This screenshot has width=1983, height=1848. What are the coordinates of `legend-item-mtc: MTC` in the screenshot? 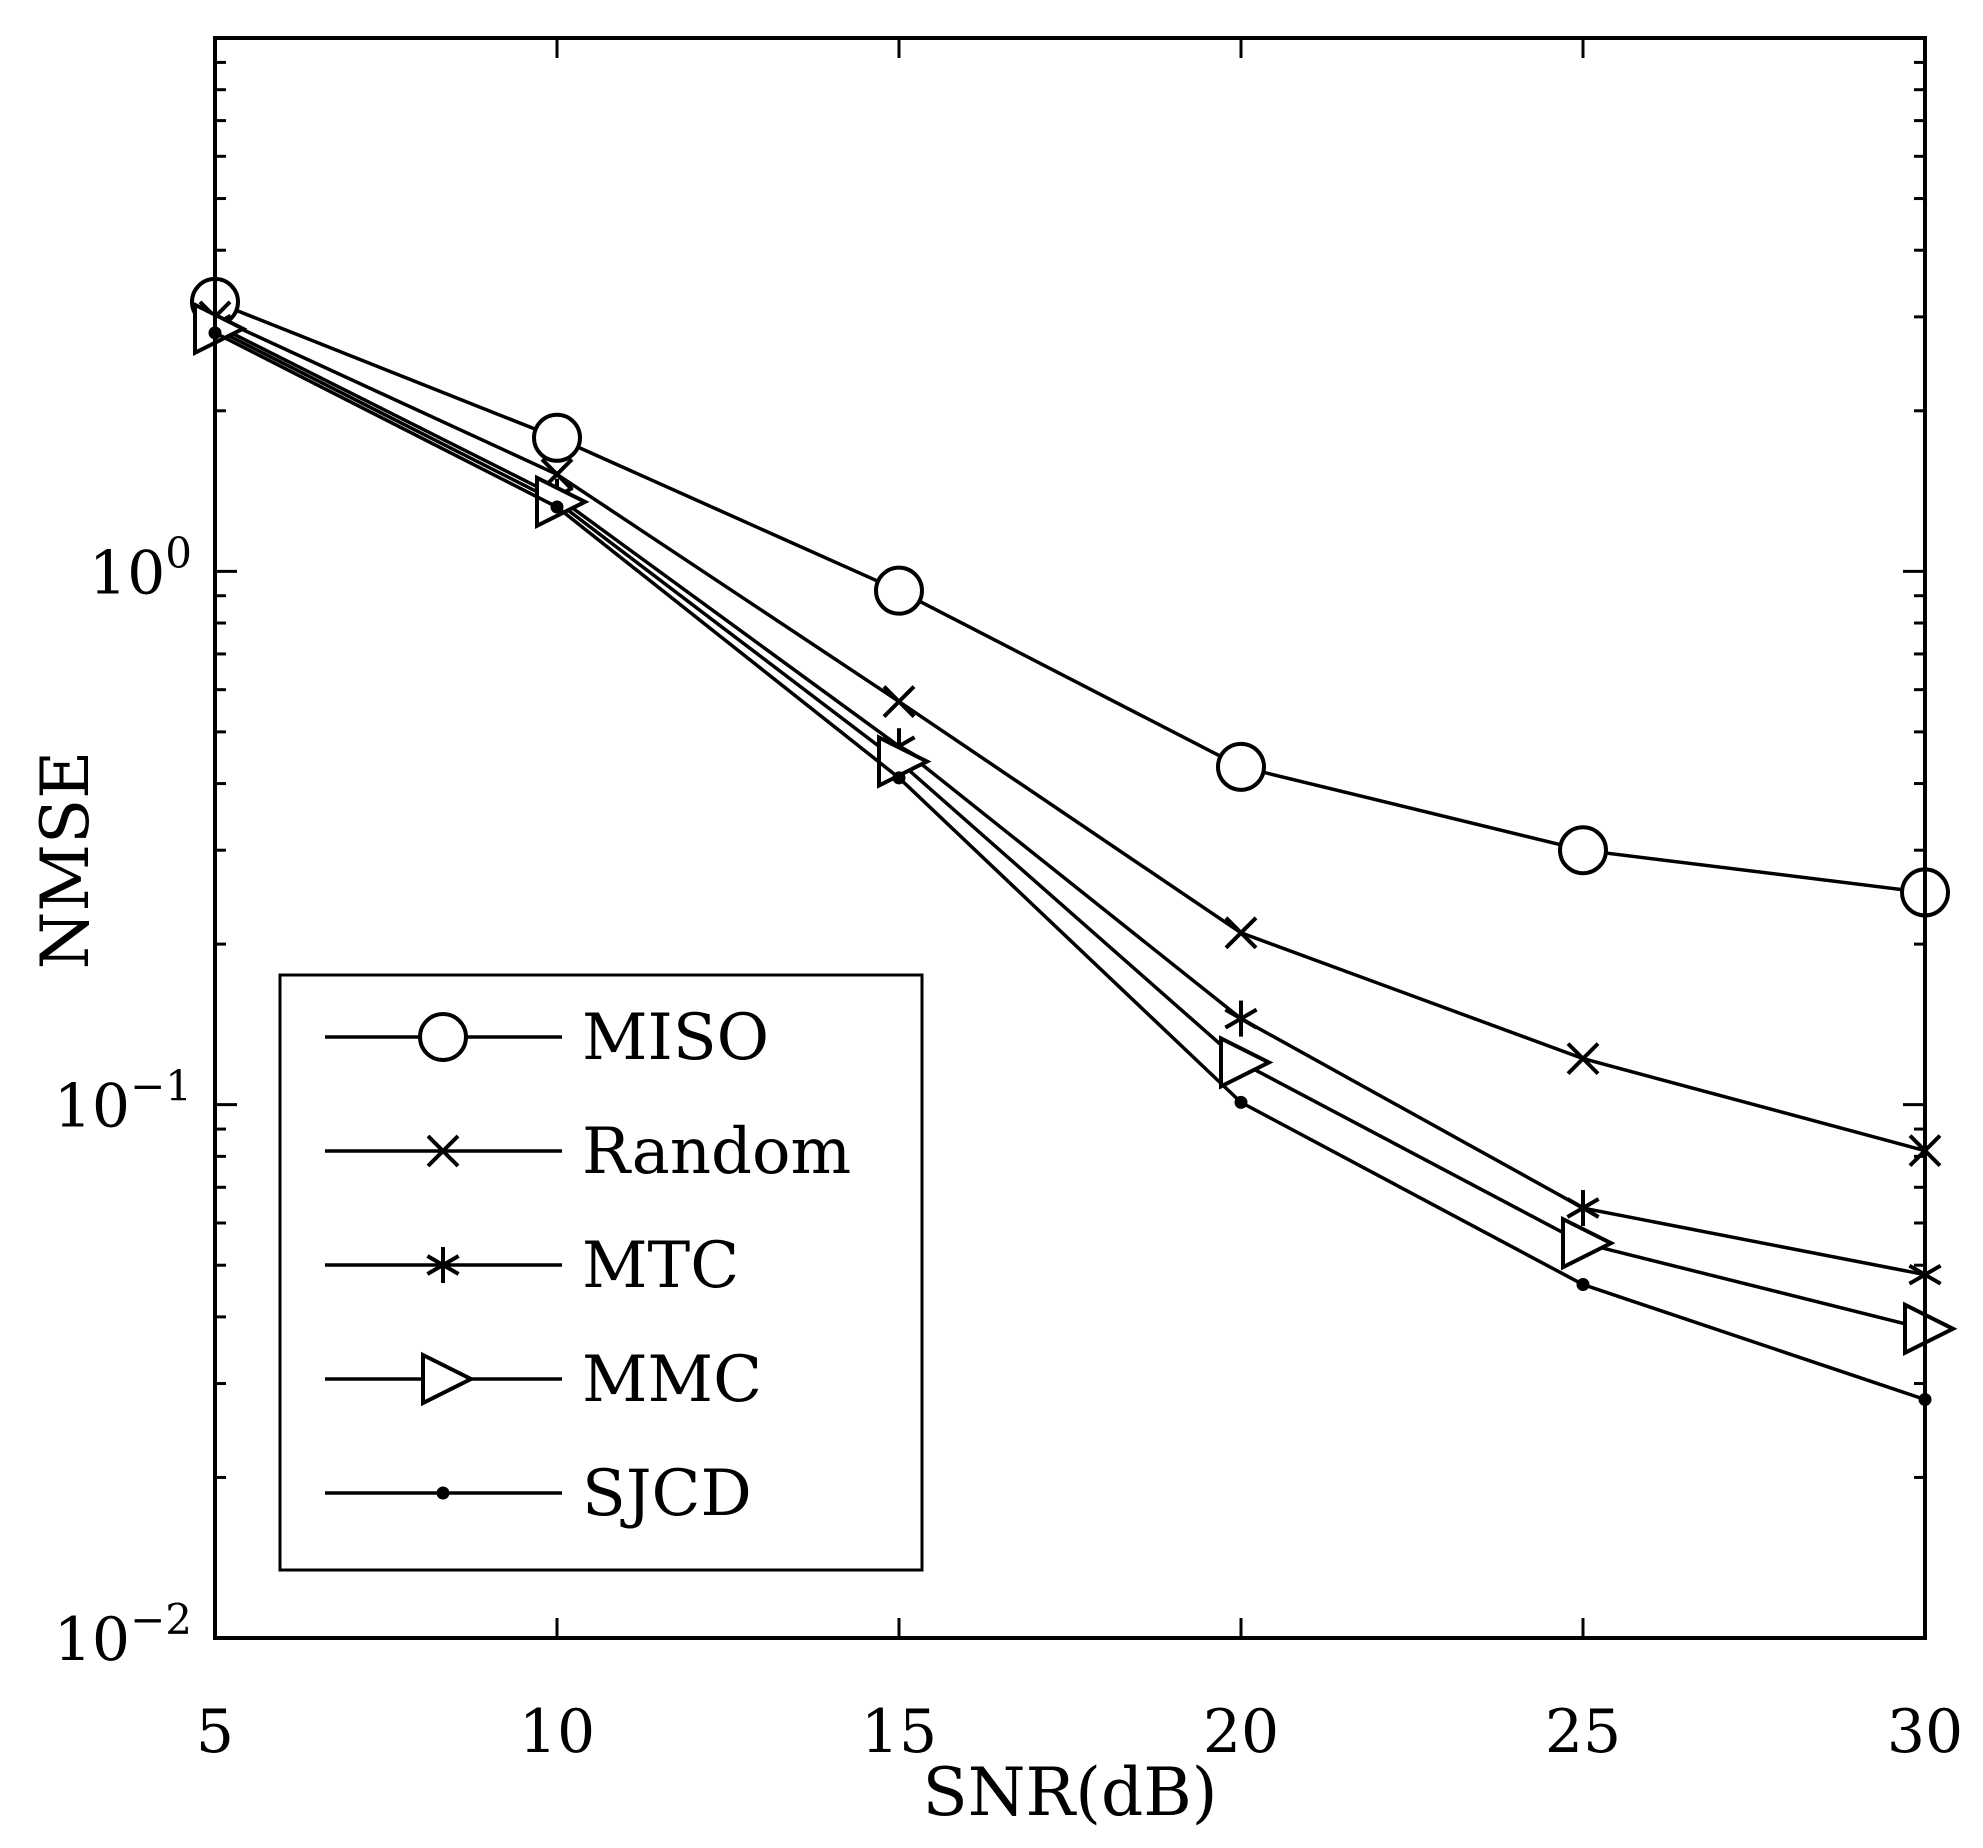 It's located at (532, 1266).